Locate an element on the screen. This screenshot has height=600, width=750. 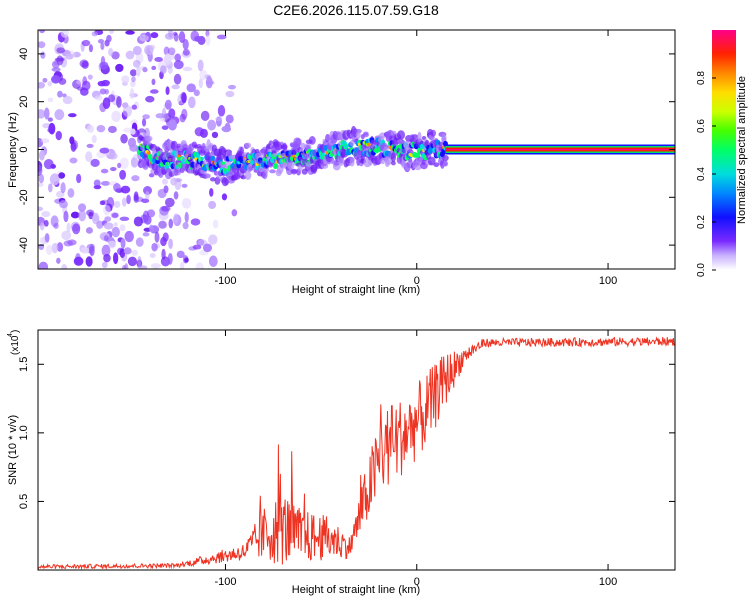
spectrogram-ytick-label: 20 is located at coordinates (24, 102).